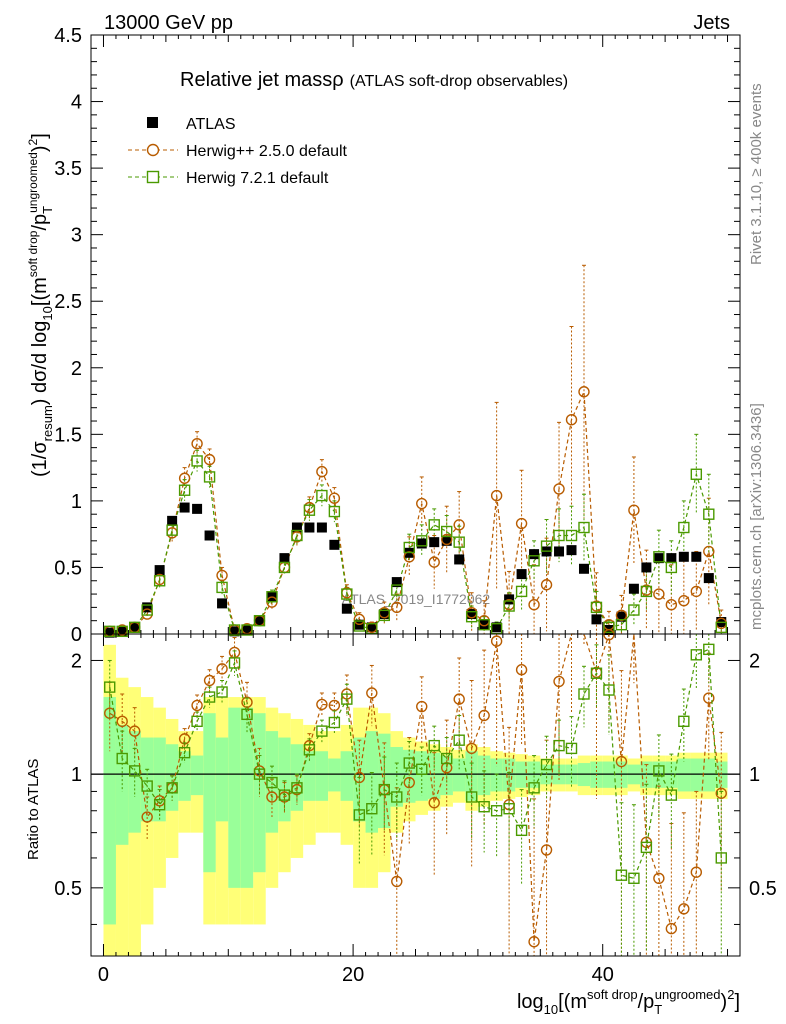  What do you see at coordinates (628, 1002) in the screenshot?
I see `x-axis-label: log10[(msoft drop/pTungroomed)2]` at bounding box center [628, 1002].